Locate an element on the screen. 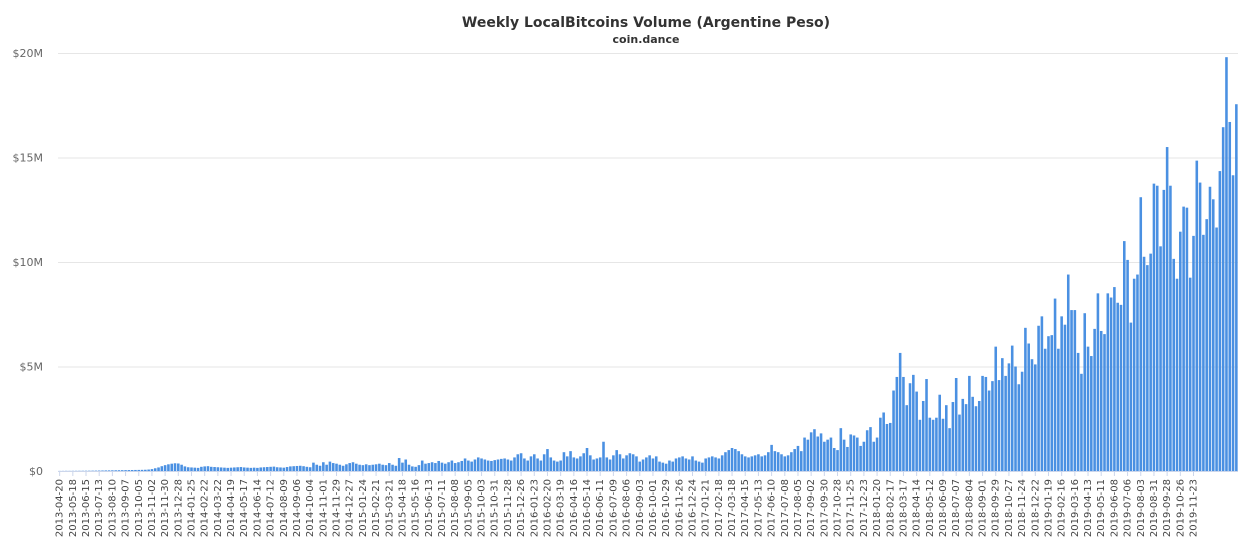 This screenshot has height=550, width=1251. x-tick-label: 2015-10-31 is located at coordinates (495, 508).